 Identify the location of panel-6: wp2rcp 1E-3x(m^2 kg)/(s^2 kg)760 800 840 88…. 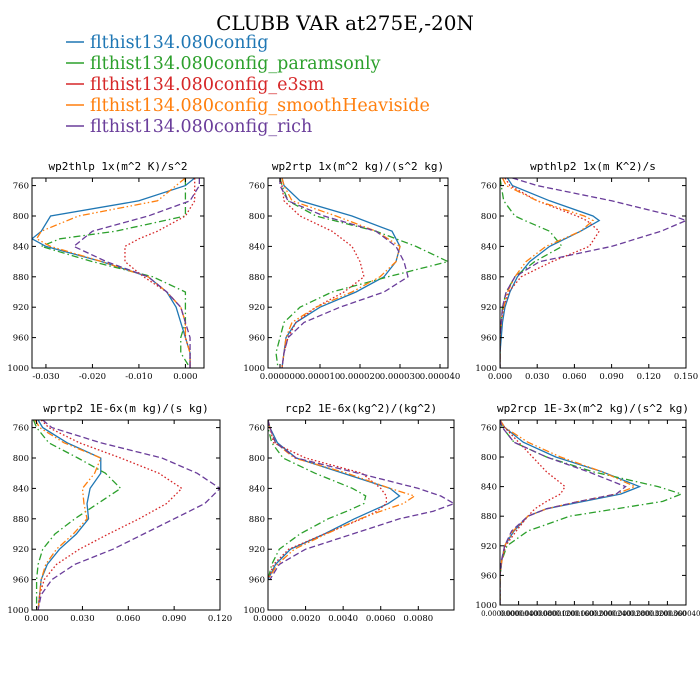
(587, 510).